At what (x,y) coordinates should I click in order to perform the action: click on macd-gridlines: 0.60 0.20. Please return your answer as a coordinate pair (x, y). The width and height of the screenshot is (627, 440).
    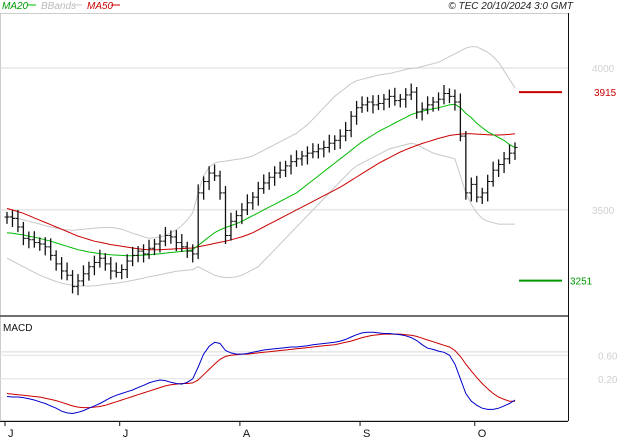
    Looking at the image, I should click on (309, 368).